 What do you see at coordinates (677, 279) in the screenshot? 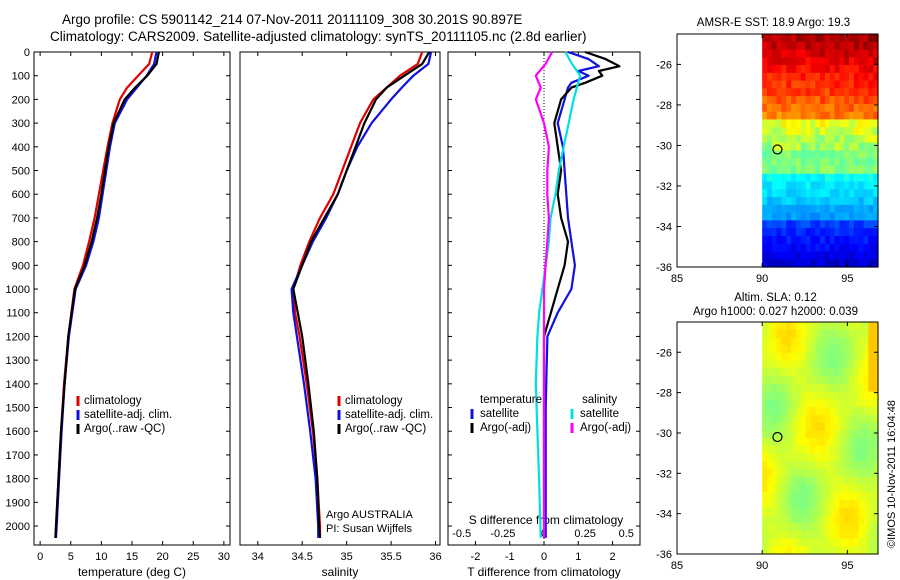
I see `x-tick-label: 85` at bounding box center [677, 279].